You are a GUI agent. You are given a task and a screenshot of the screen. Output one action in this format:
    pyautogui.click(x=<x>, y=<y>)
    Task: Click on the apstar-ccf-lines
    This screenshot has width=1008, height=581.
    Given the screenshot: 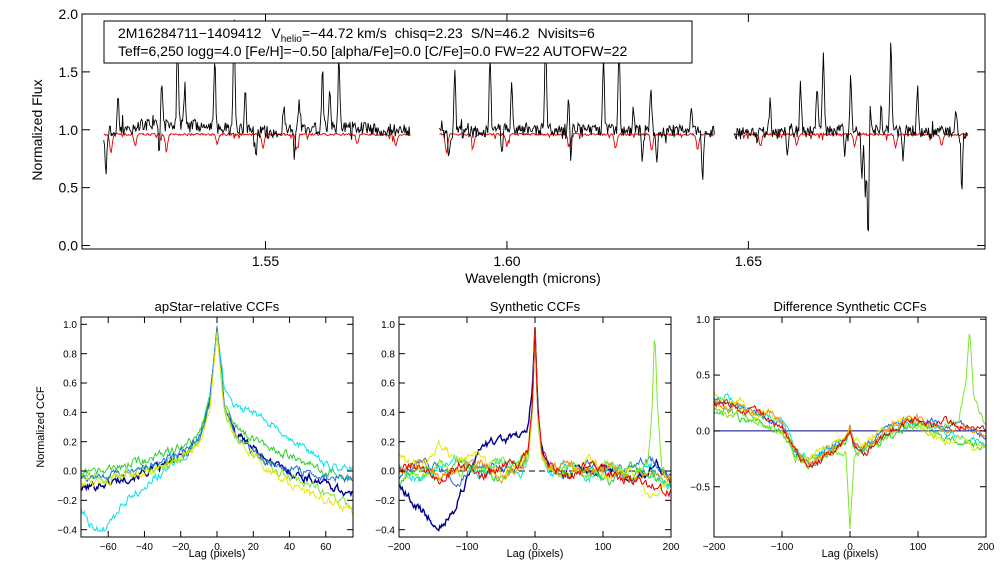 What is the action you would take?
    pyautogui.click(x=217, y=429)
    